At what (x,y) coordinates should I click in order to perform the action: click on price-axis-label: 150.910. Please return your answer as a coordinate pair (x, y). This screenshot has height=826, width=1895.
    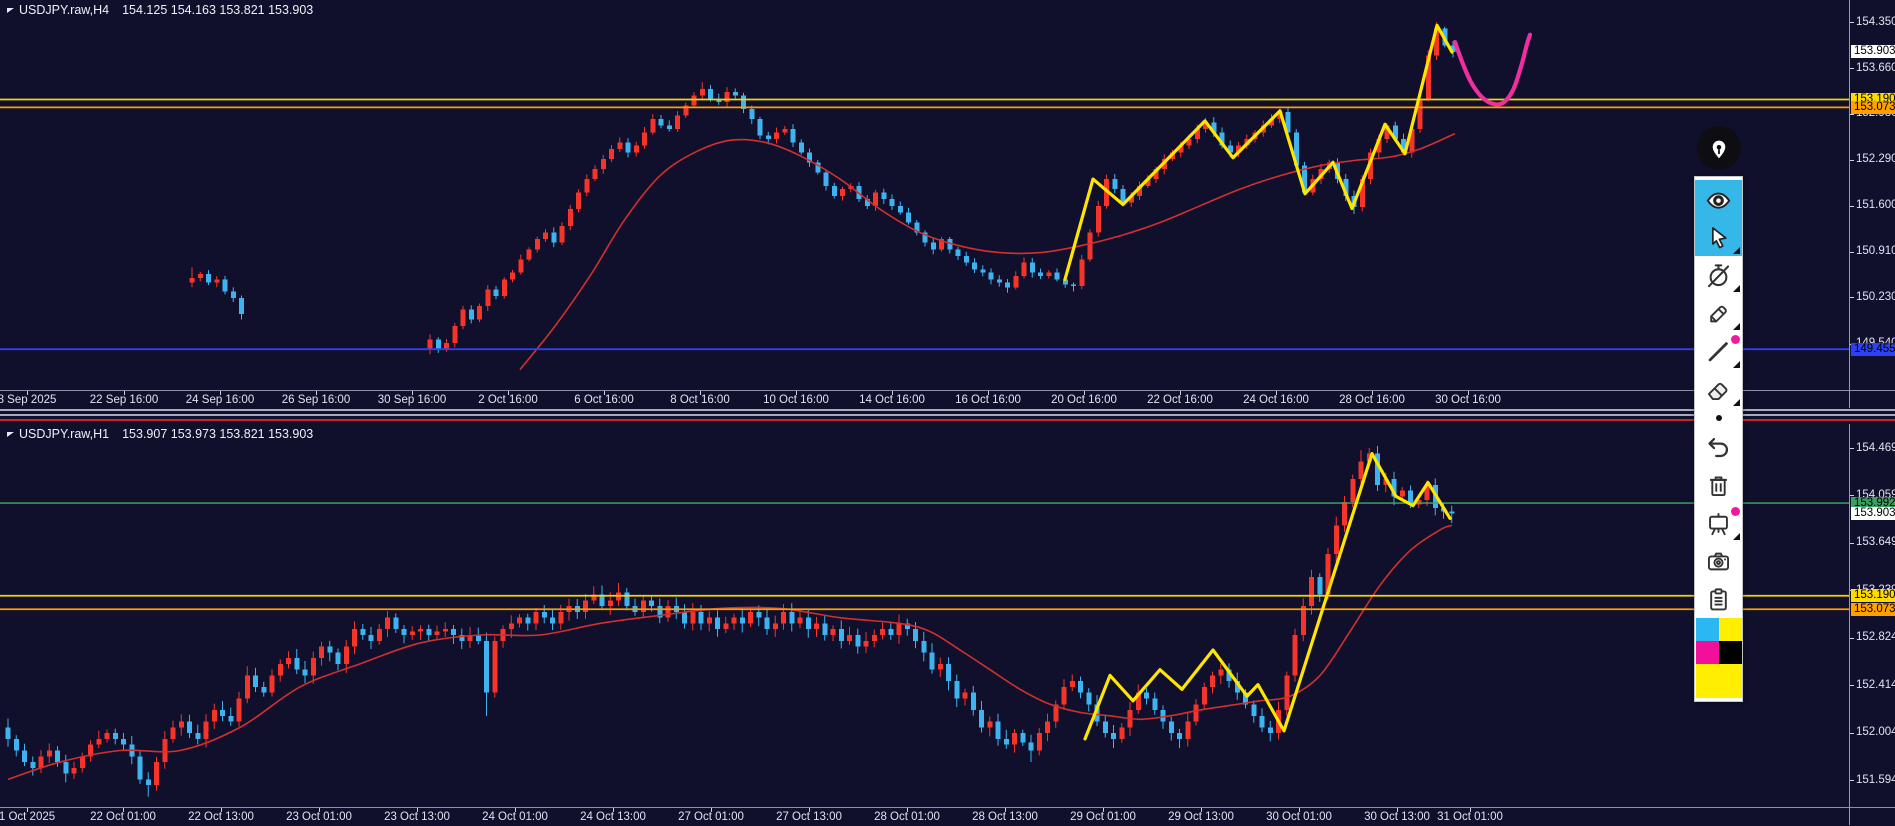
    Looking at the image, I should click on (1875, 251).